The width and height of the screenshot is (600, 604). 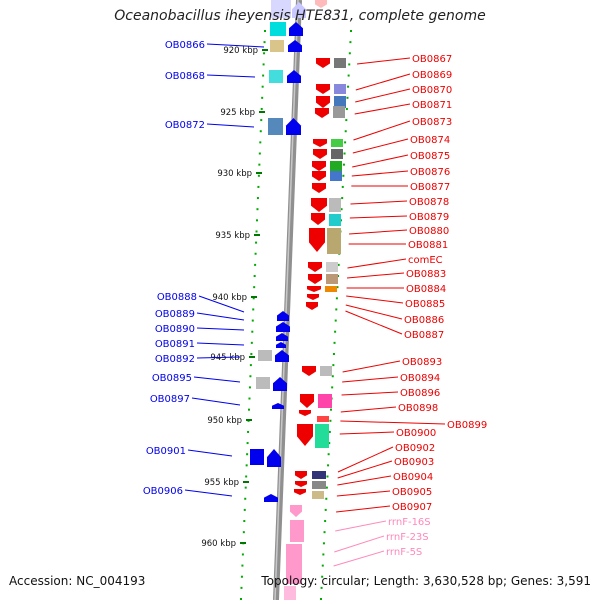 What do you see at coordinates (422, 362) in the screenshot?
I see `gene-label-minus: OB0893` at bounding box center [422, 362].